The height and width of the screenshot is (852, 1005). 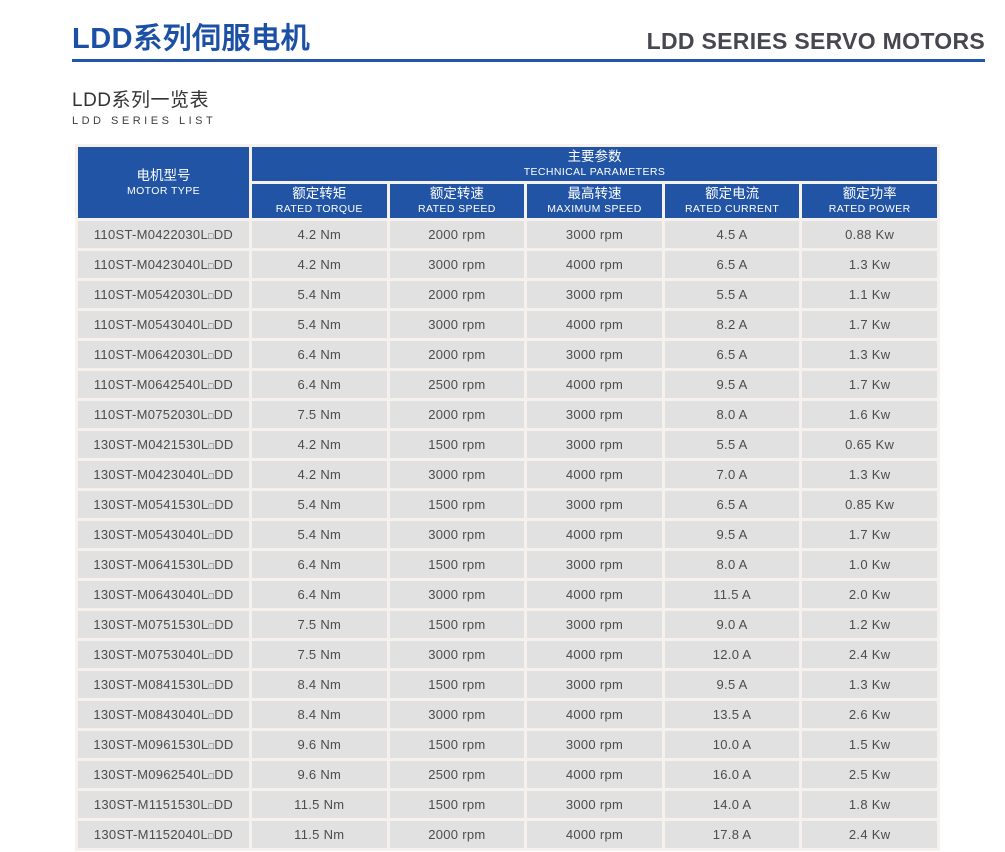 What do you see at coordinates (869, 655) in the screenshot?
I see `rated-power-cell: 2.4 Kw` at bounding box center [869, 655].